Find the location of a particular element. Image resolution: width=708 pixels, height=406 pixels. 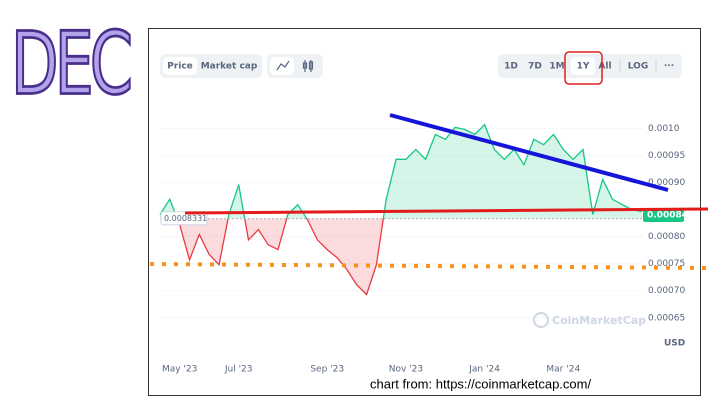

logo: DEC is located at coordinates (70, 63).